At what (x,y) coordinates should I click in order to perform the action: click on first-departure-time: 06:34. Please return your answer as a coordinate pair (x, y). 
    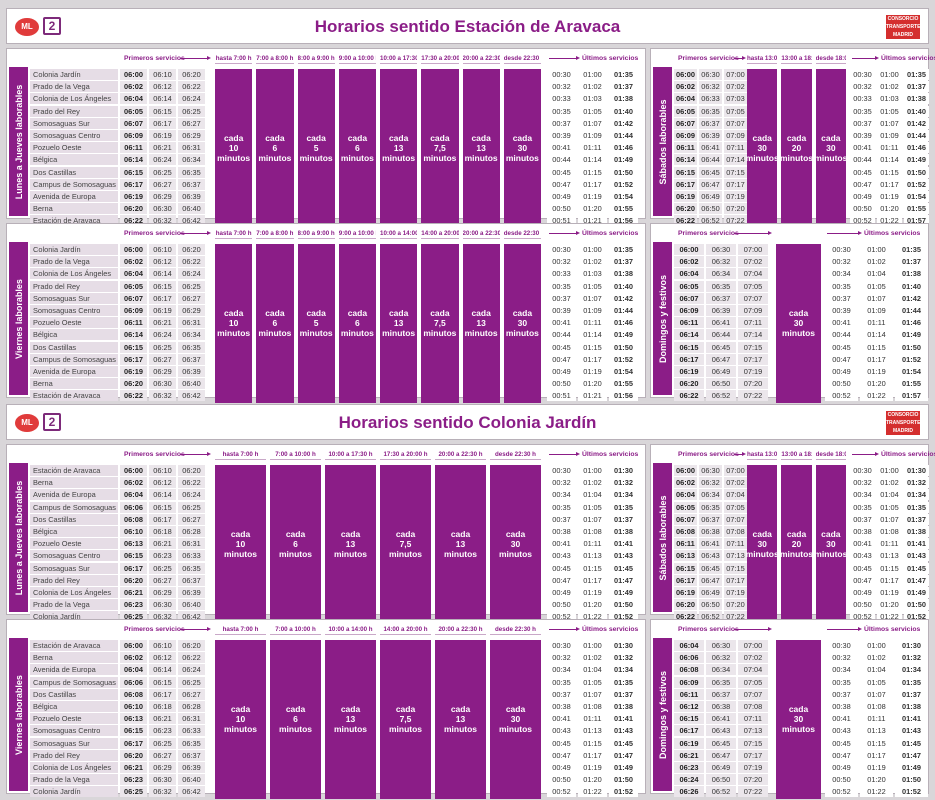
    Looking at the image, I should click on (721, 670).